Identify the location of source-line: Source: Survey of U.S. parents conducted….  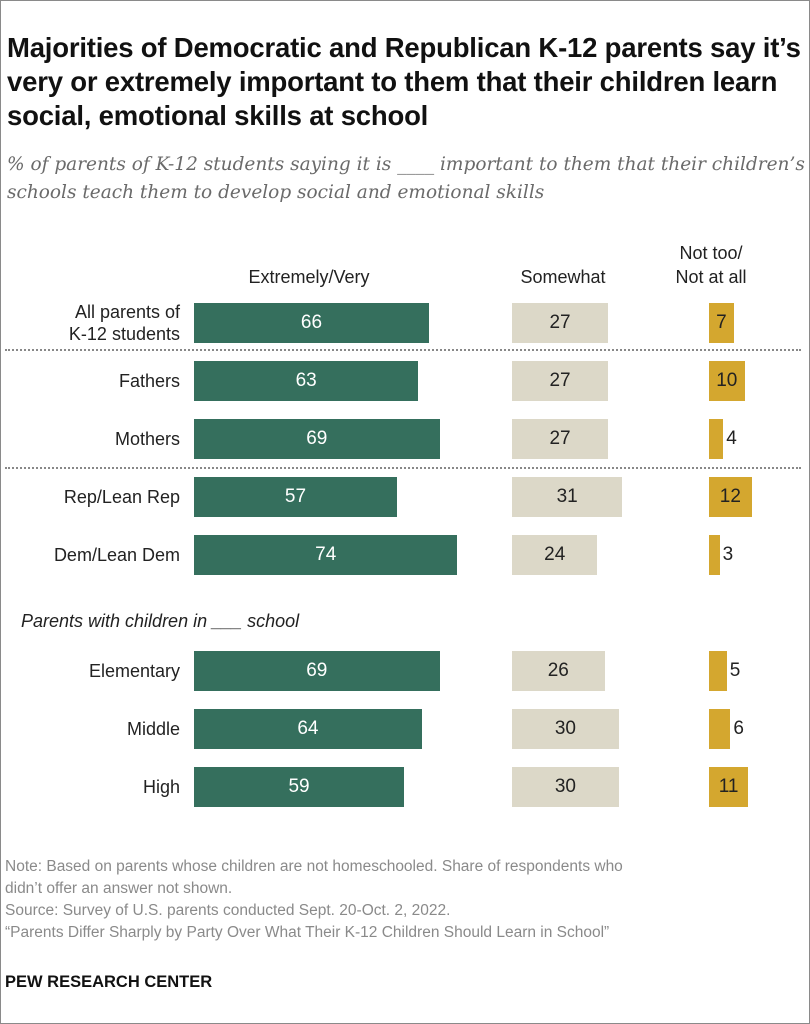
(228, 910).